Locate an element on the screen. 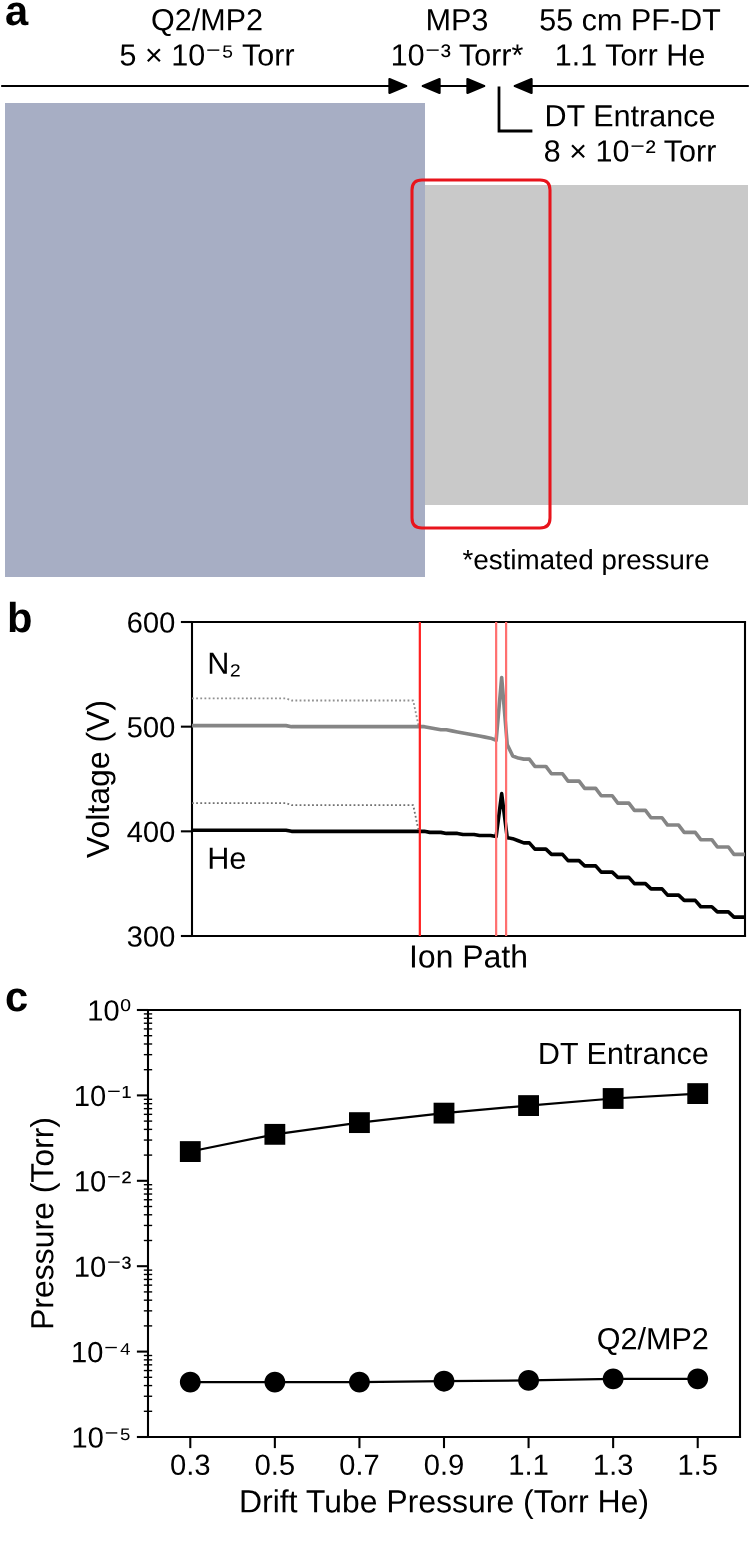 This screenshot has height=1541, width=750. series-label: Q2/MP2 is located at coordinates (653, 1341).